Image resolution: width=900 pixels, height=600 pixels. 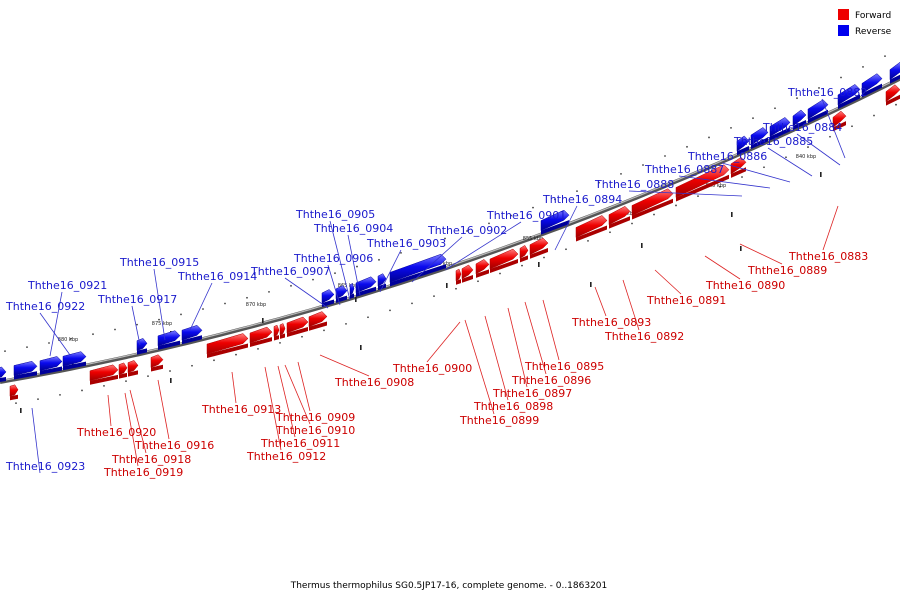 What do you see at coordinates (290, 271) in the screenshot?
I see `gene-label-0907: Ththe16_0907` at bounding box center [290, 271].